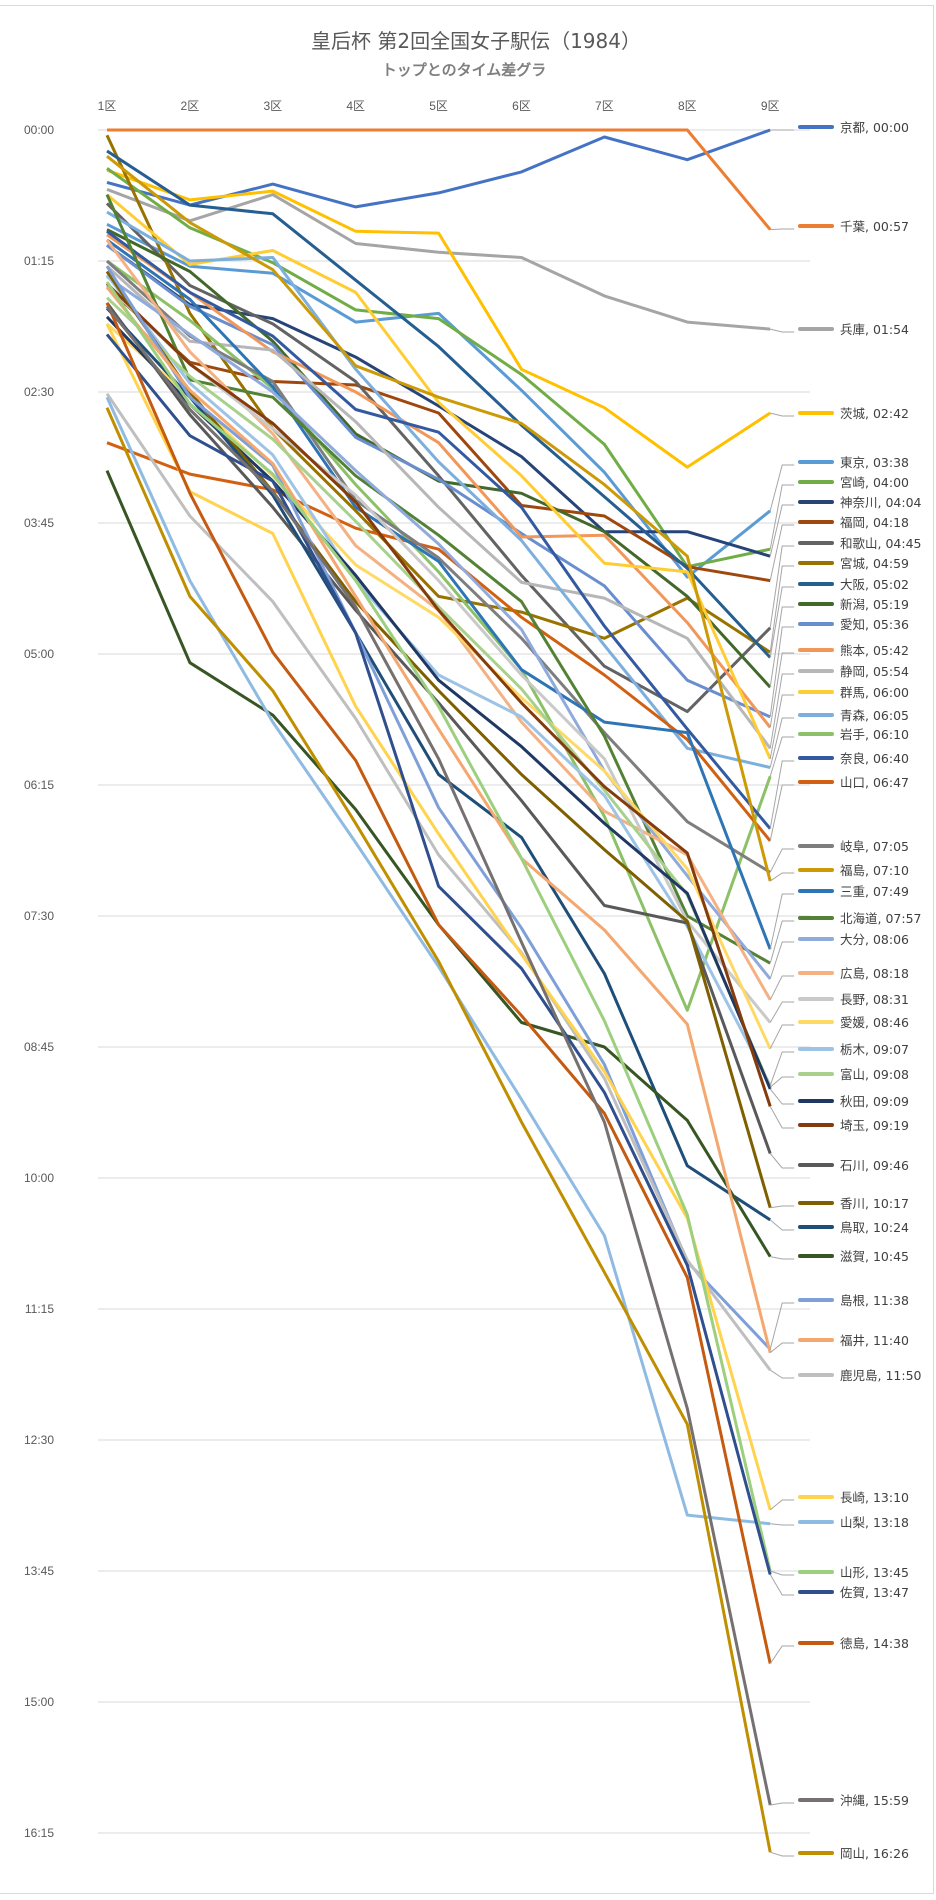 The width and height of the screenshot is (936, 1900). What do you see at coordinates (39, 523) in the screenshot?
I see `y-tick-label: 03:45` at bounding box center [39, 523].